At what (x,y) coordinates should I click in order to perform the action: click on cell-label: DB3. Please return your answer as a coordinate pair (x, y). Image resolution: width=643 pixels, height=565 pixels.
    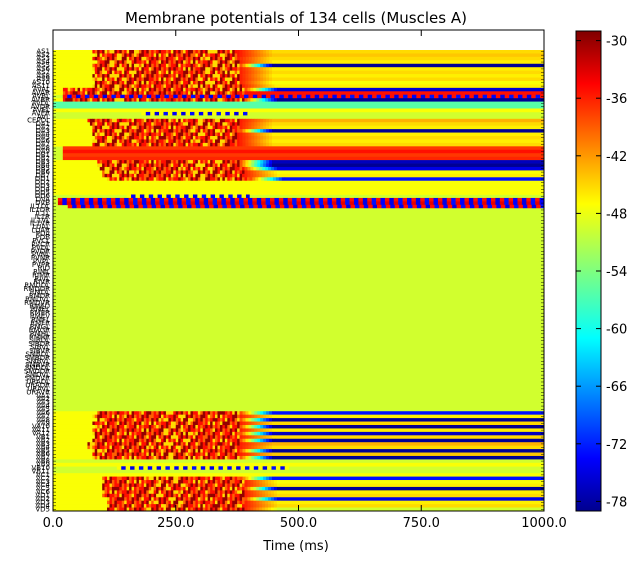
    Looking at the image, I should click on (42, 162).